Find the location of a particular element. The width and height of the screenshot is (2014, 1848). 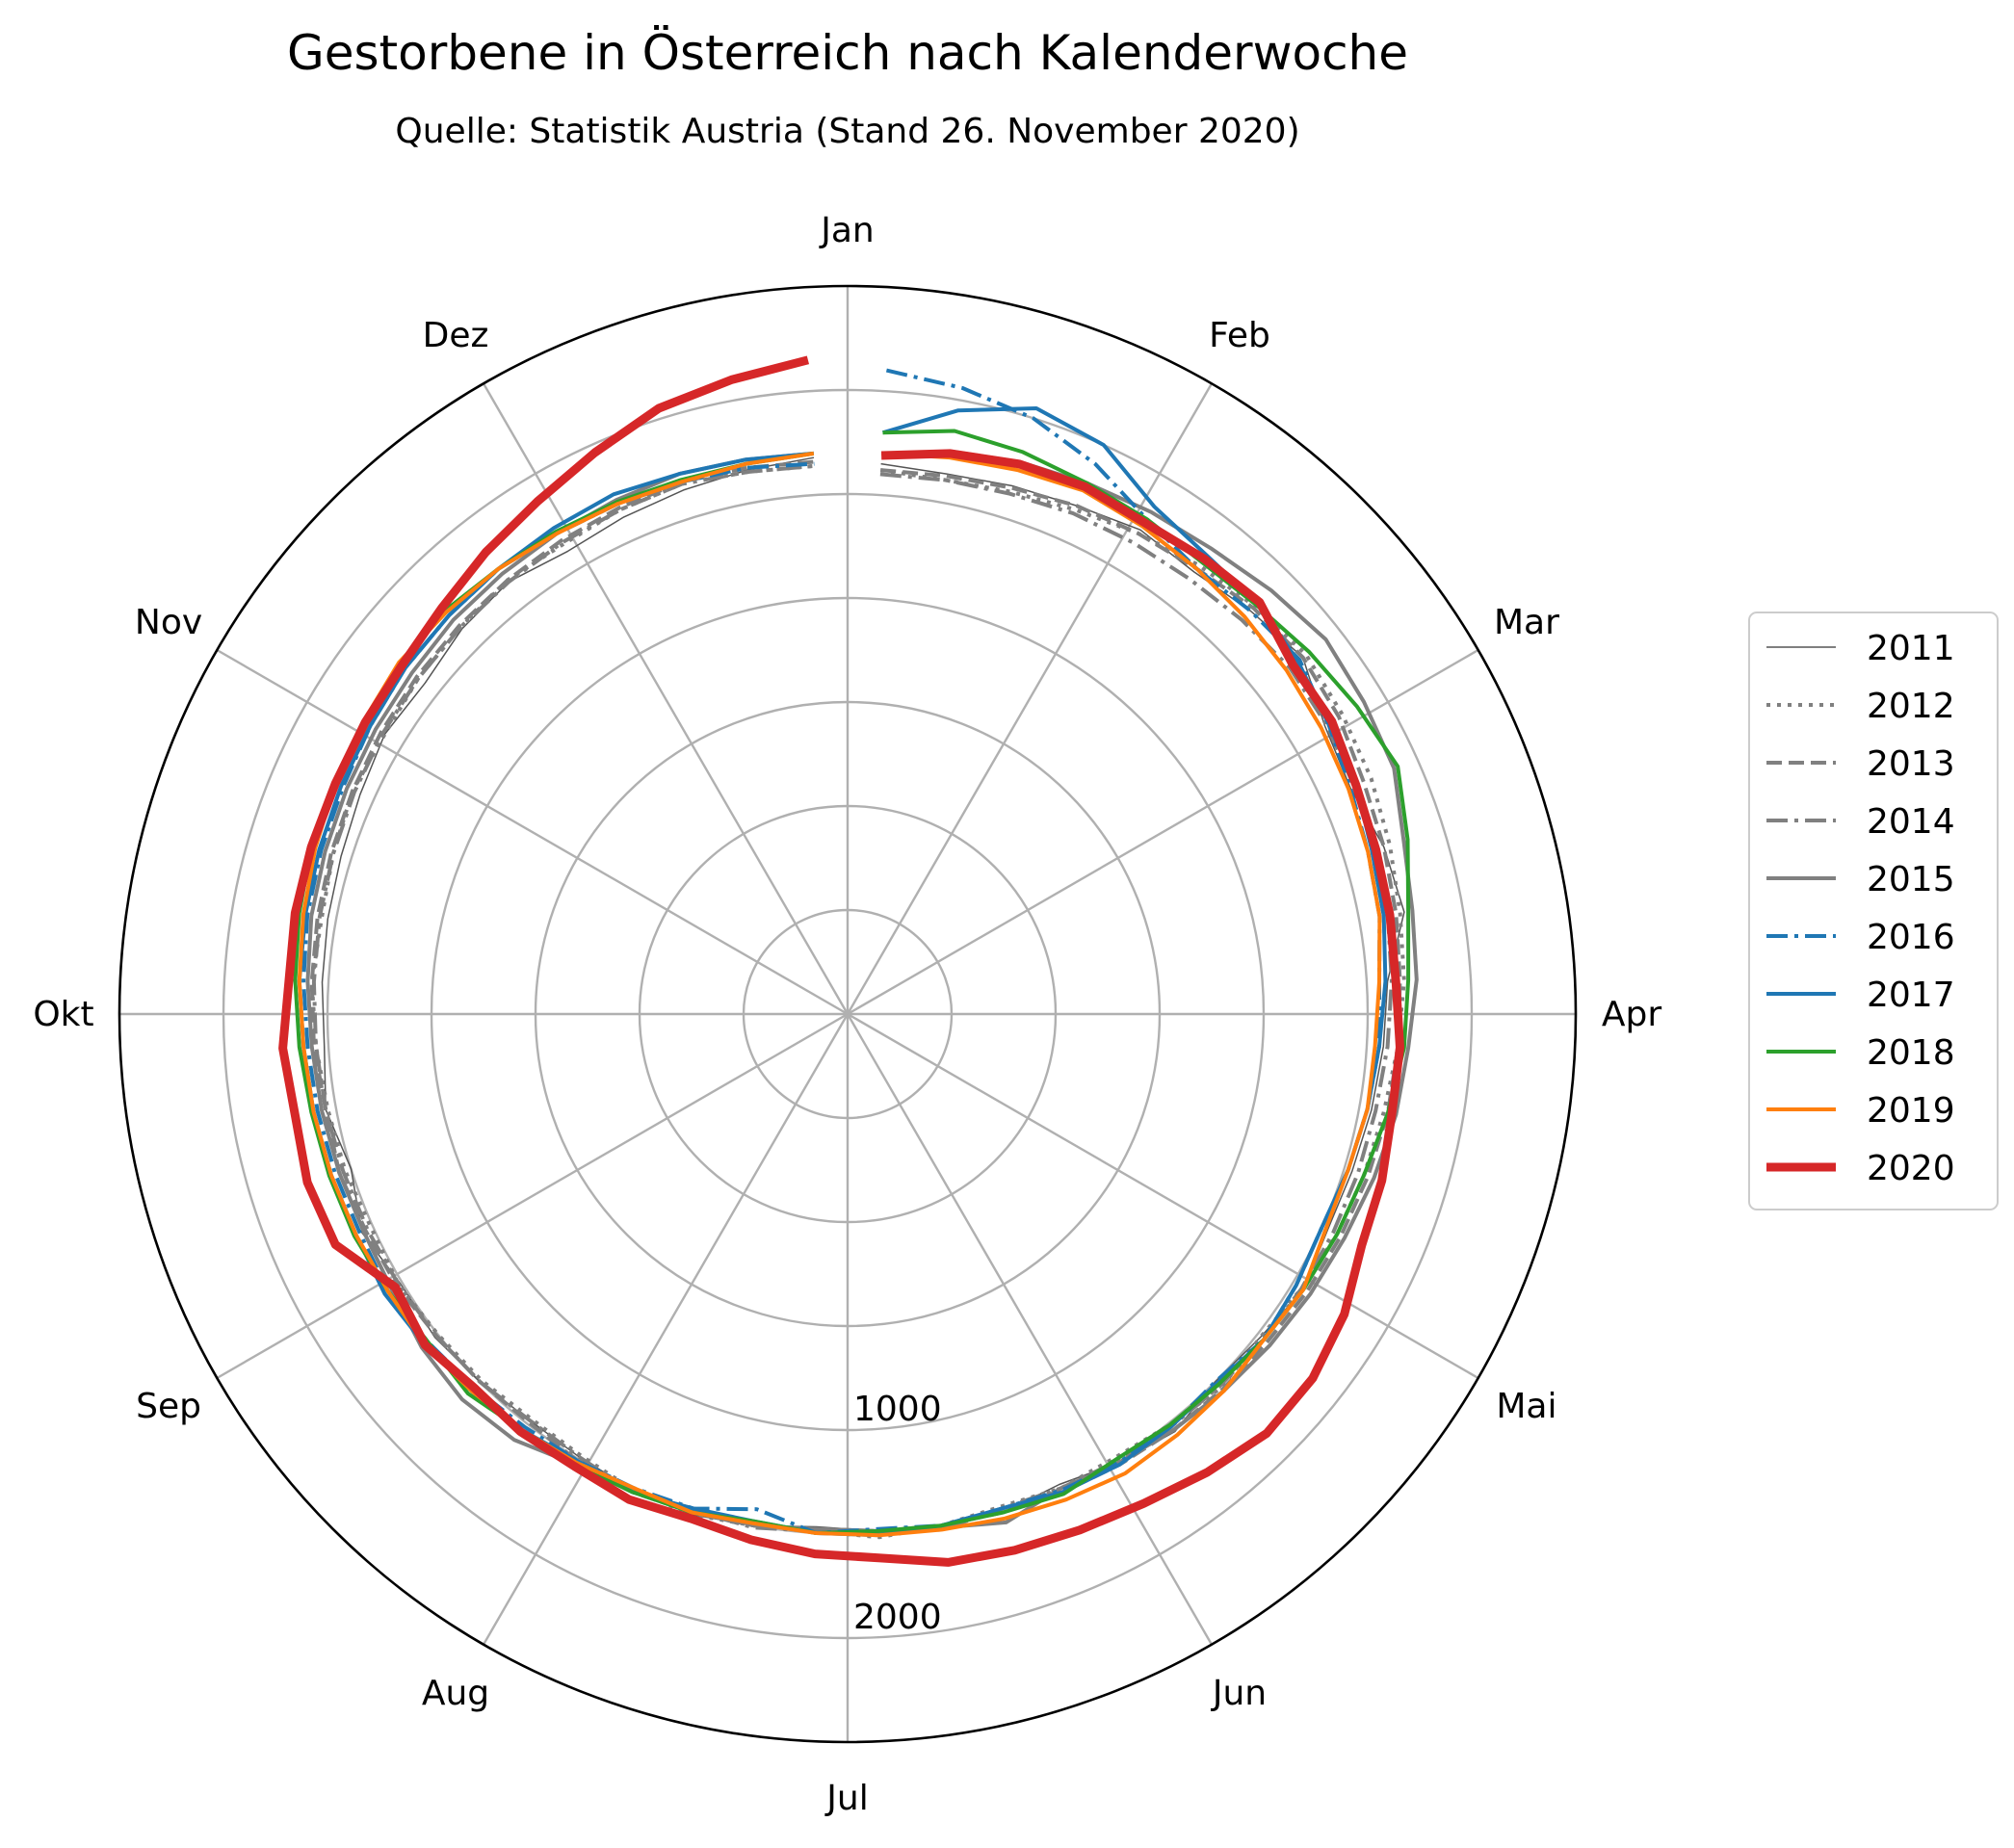

month-tick-label: Sep is located at coordinates (168, 1406).